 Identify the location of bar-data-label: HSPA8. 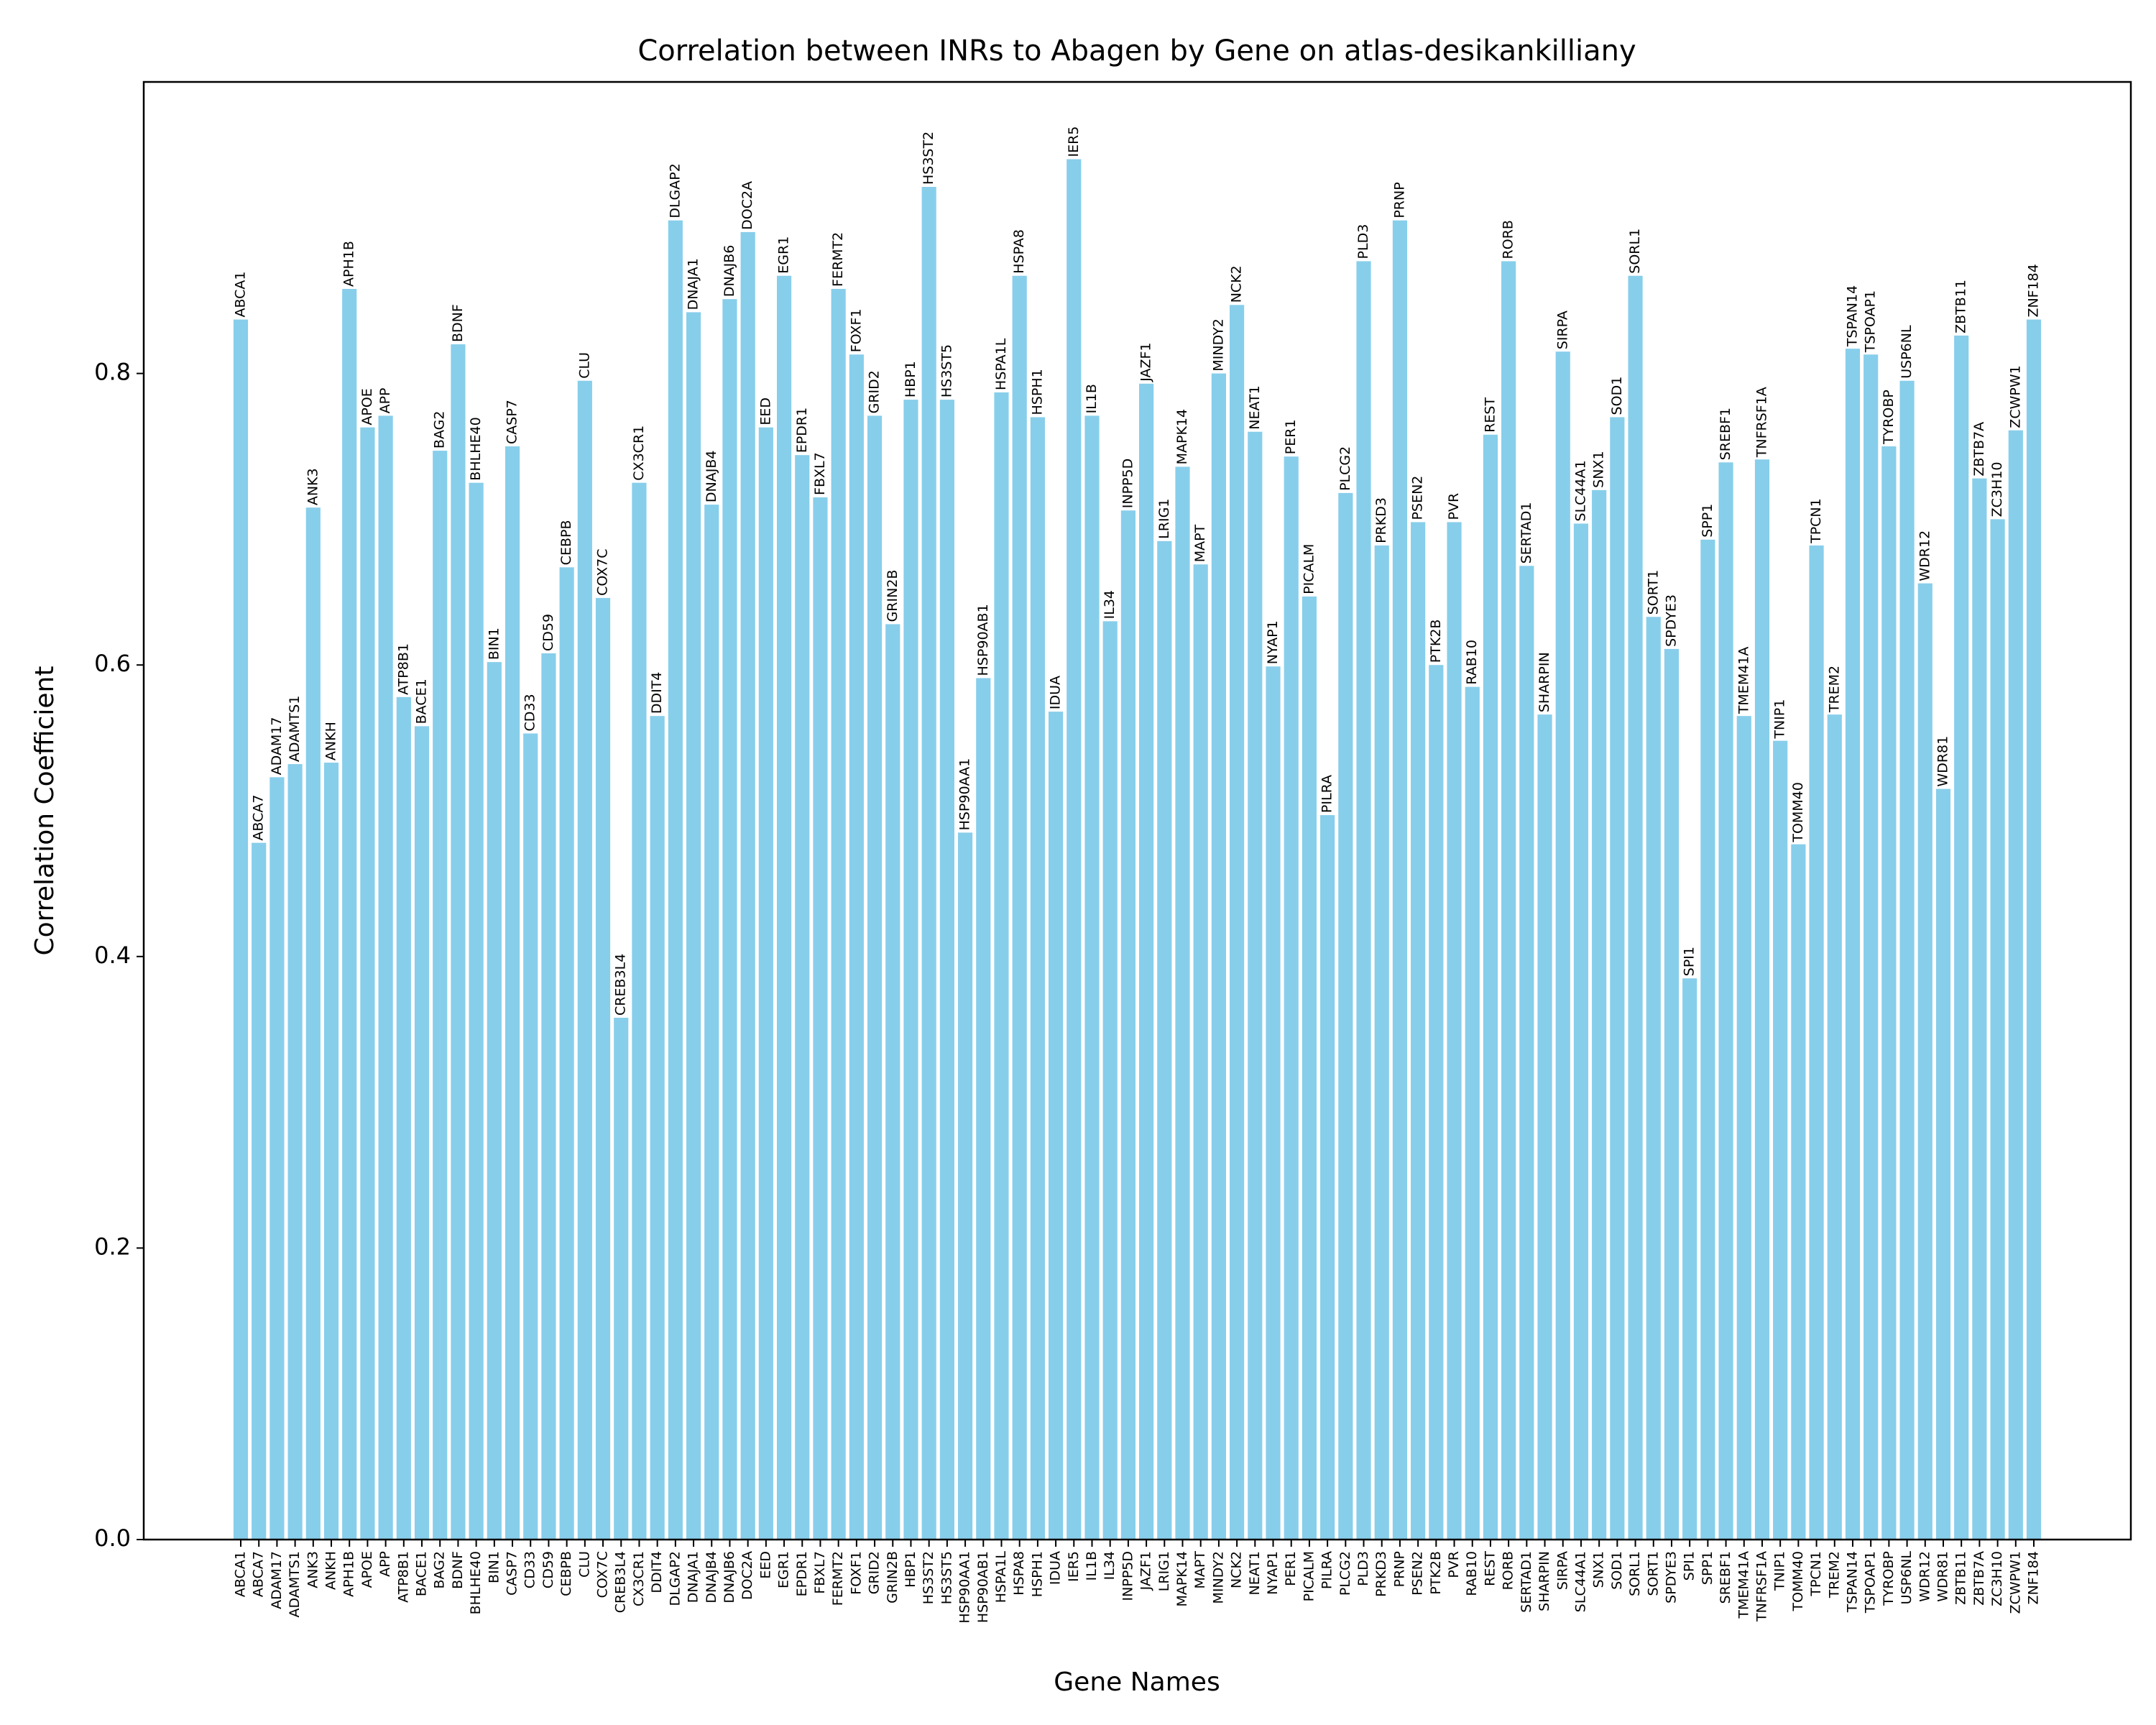
(1019, 251).